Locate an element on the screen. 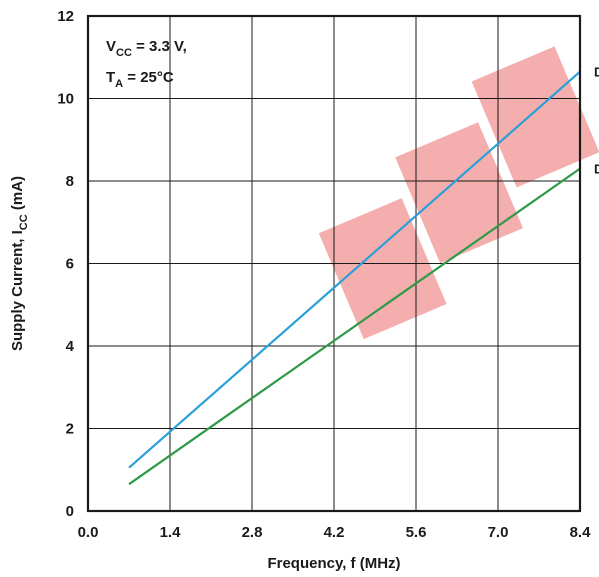 This screenshot has width=599, height=577. x-tick-label: 0.0 is located at coordinates (88, 532).